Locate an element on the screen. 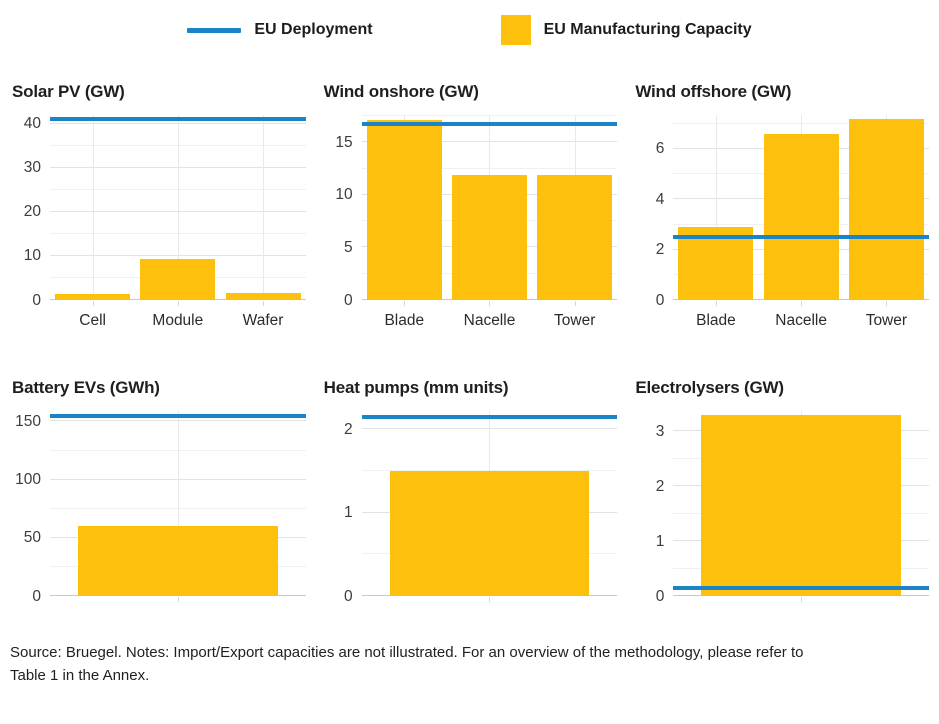 This screenshot has height=724, width=939. legend-item-deployment: EU Deployment is located at coordinates (280, 30).